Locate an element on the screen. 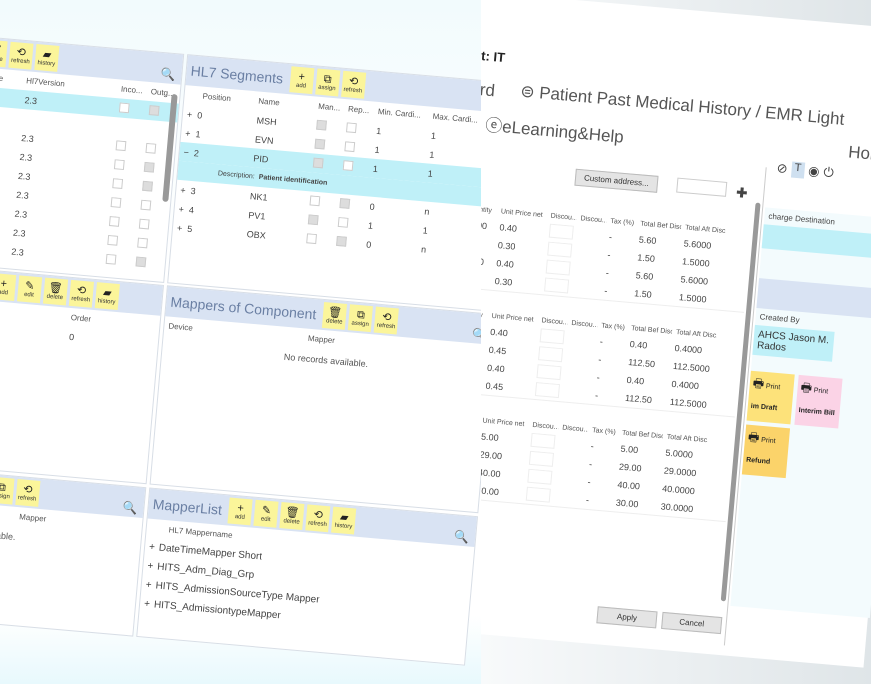  column-header: Order is located at coordinates (81, 318).